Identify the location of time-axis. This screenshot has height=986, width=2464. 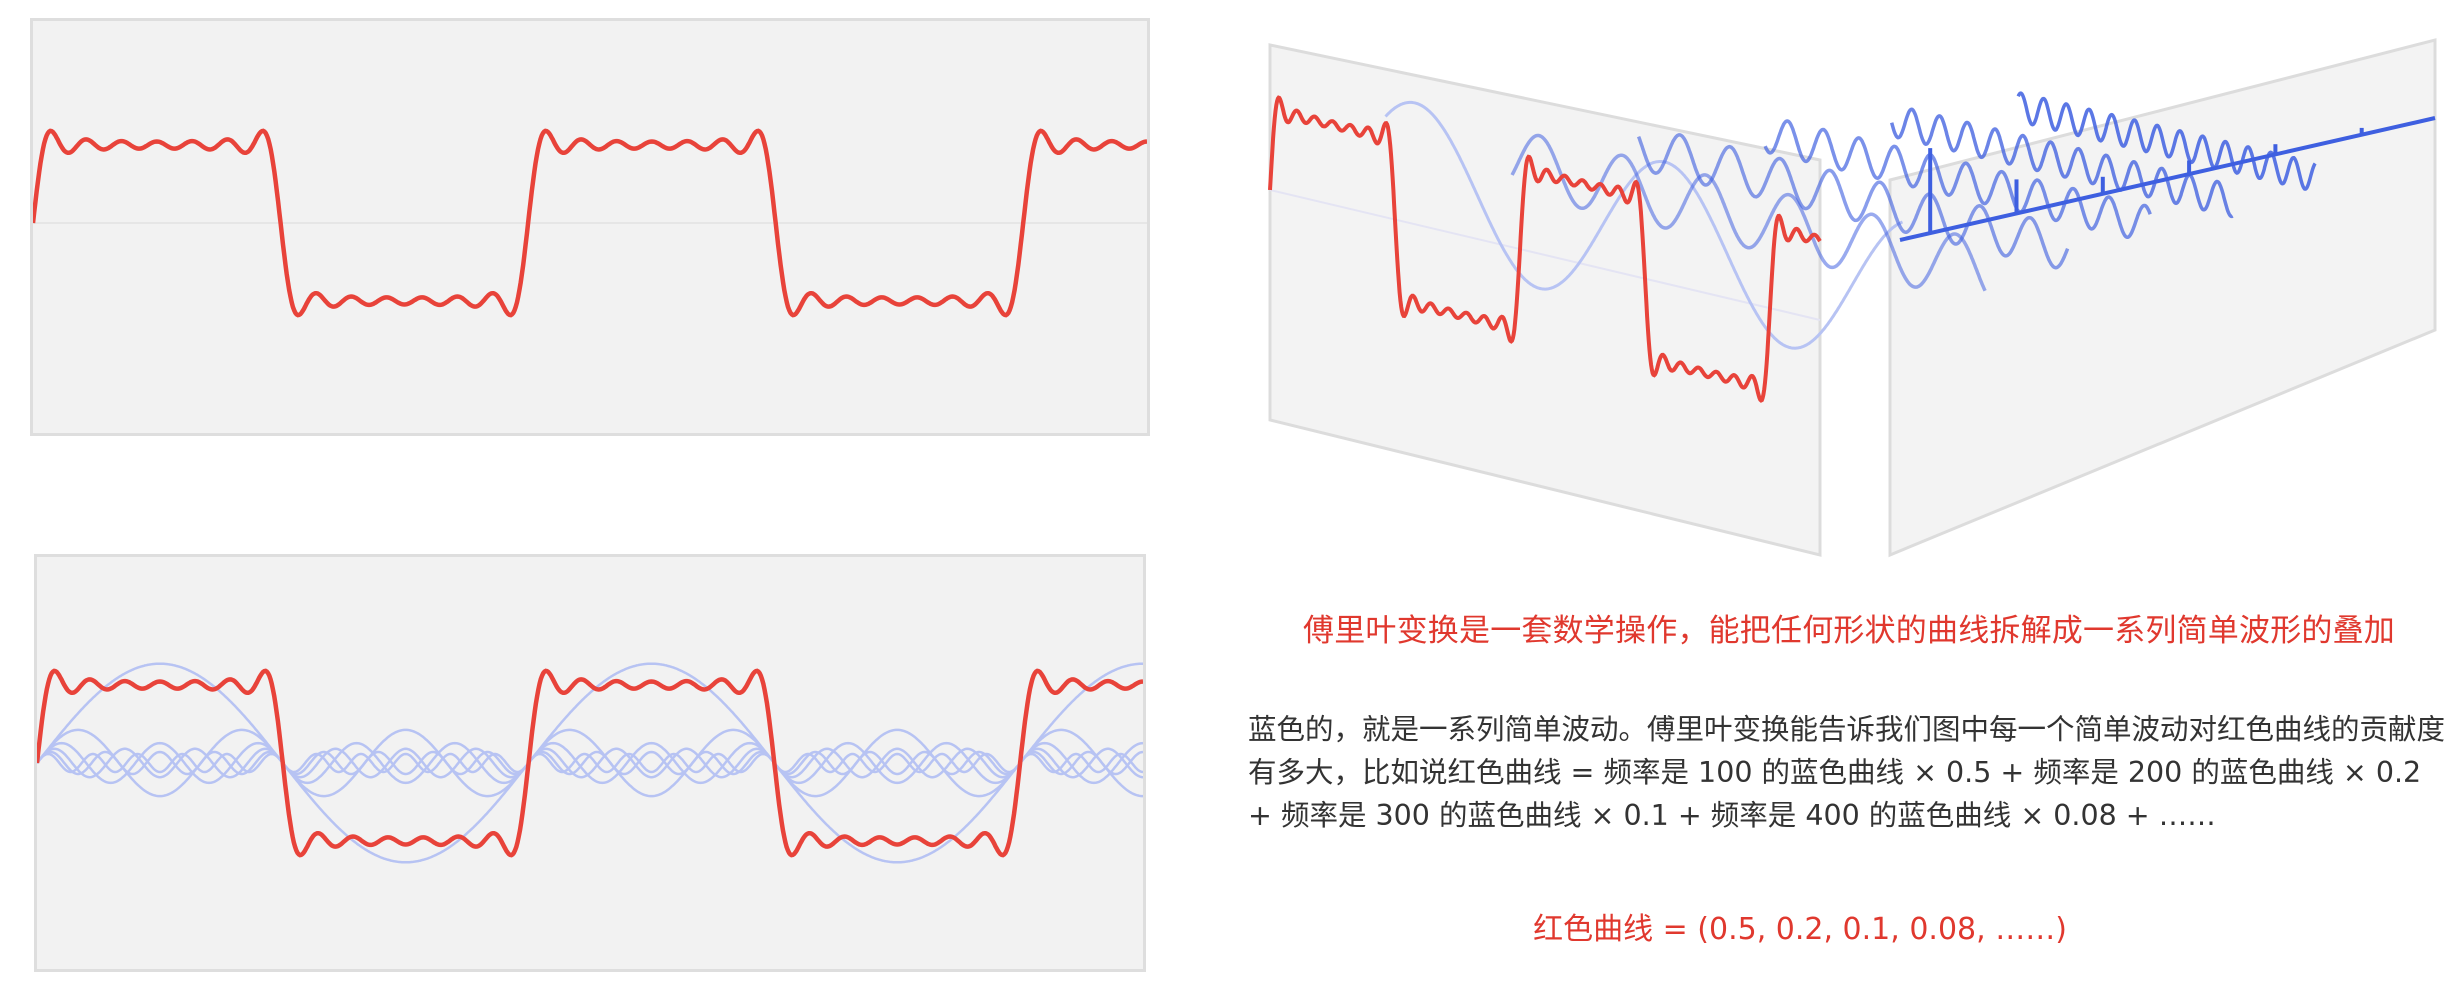
(1545, 255).